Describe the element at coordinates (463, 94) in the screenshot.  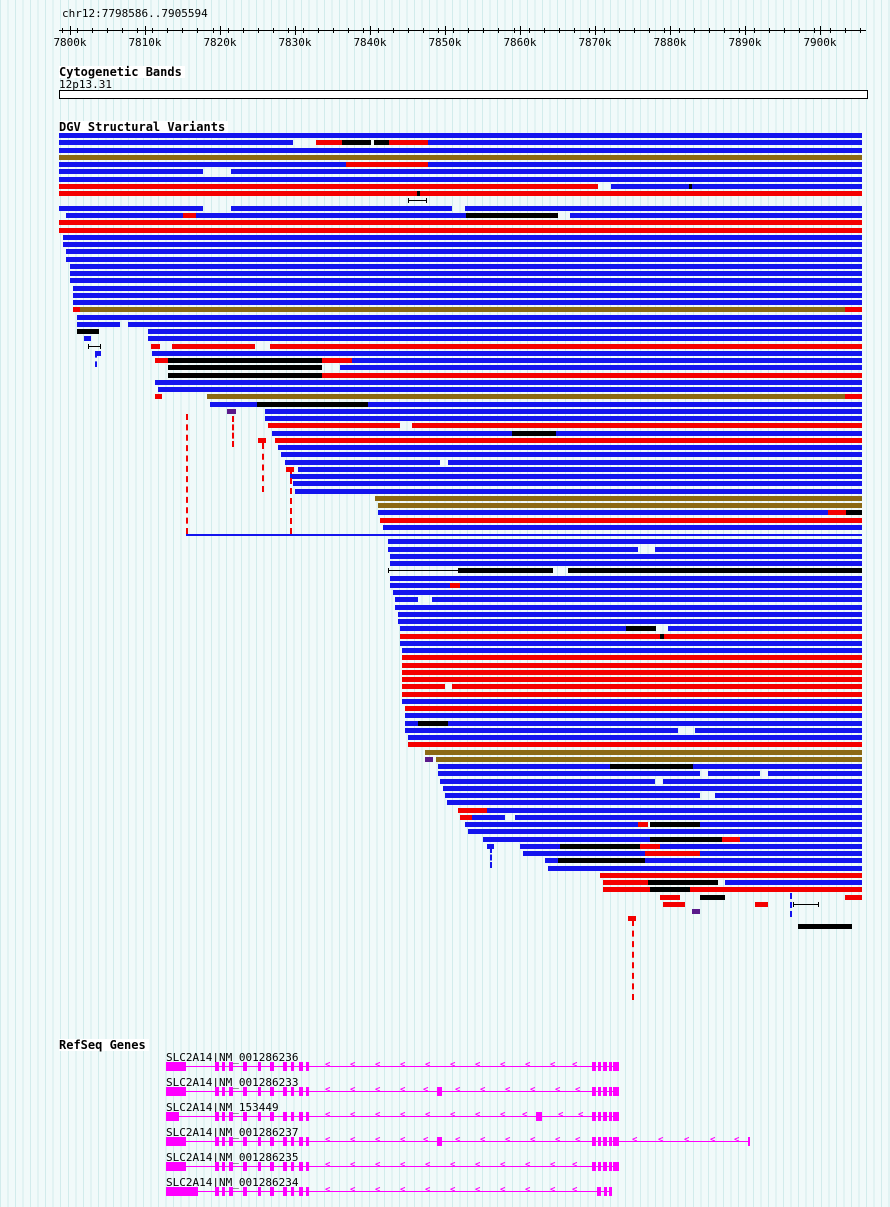
I see `cytoband-box` at that location.